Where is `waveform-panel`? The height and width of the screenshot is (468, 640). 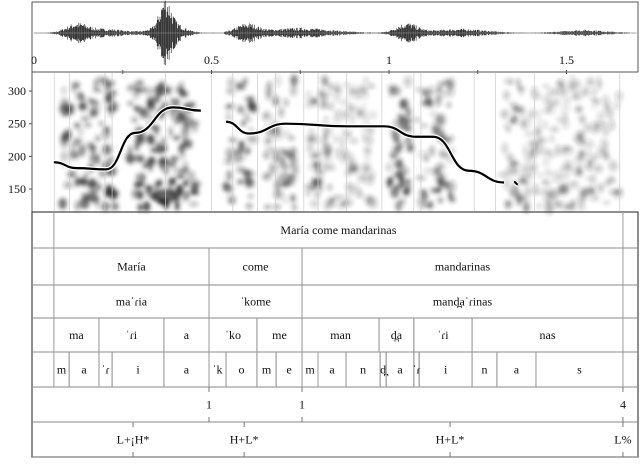
waveform-panel is located at coordinates (335, 36).